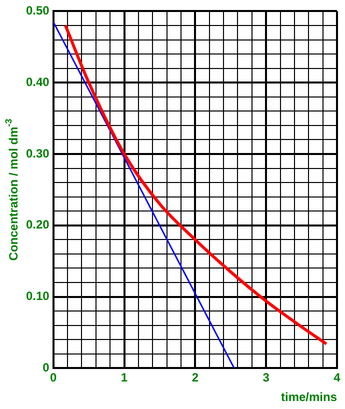 The image size is (345, 409). I want to click on y-tick-label: 0.40, so click(38, 81).